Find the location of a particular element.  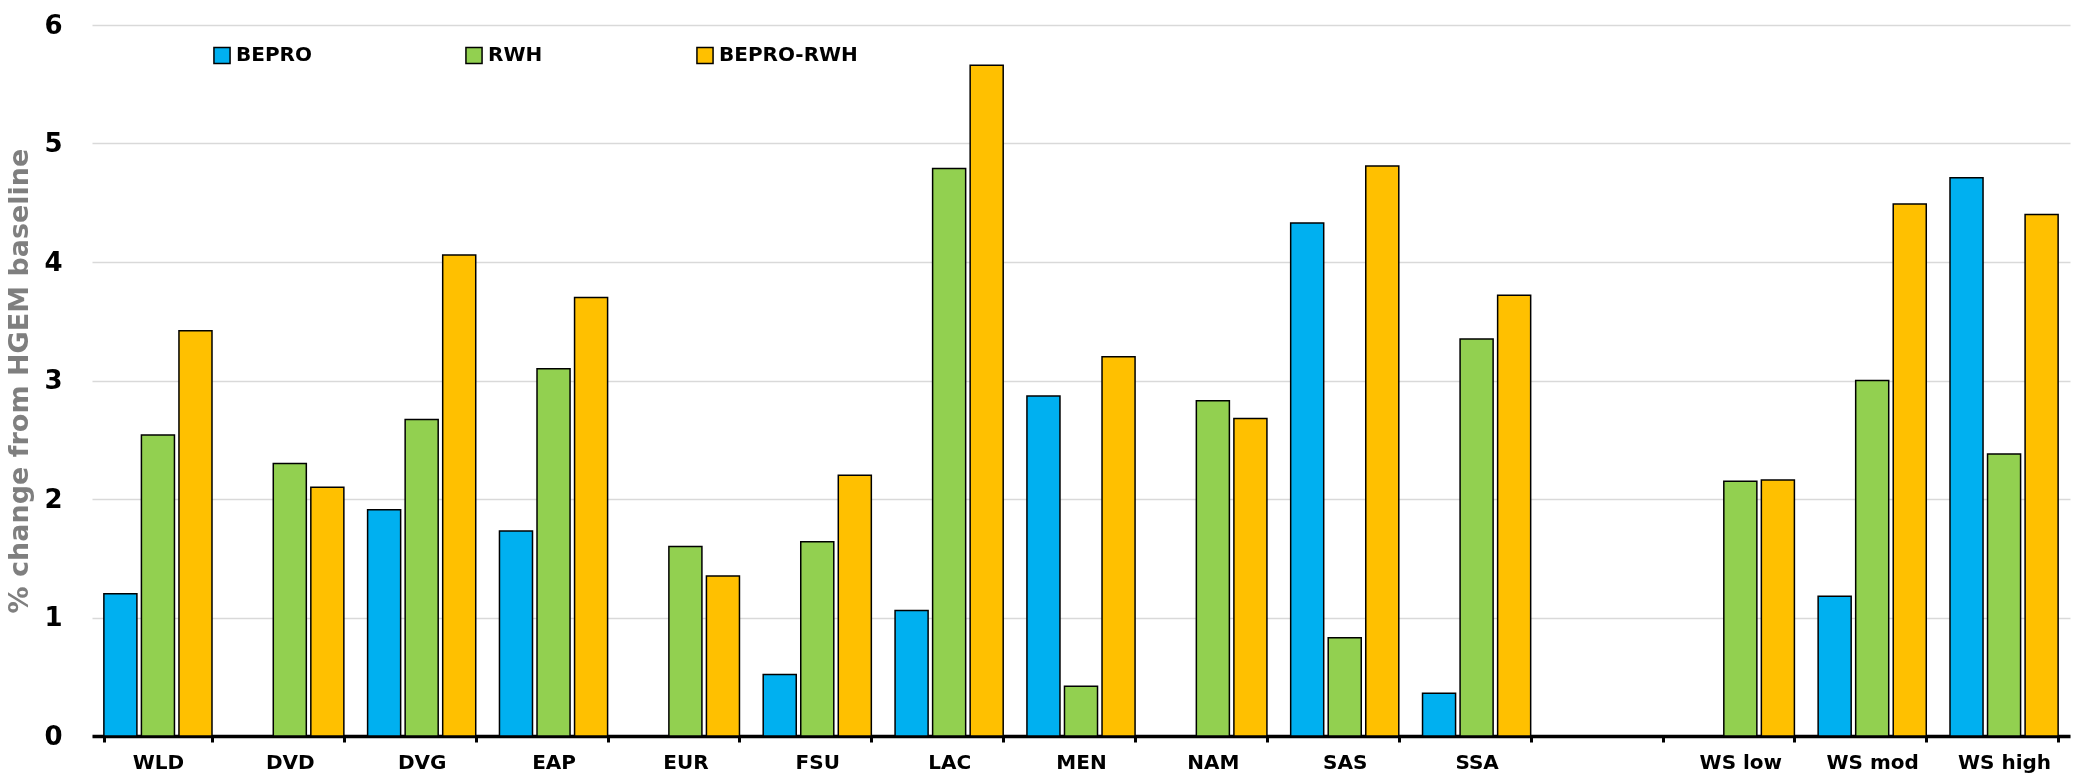

y-tick-label: 2 is located at coordinates (53, 498).